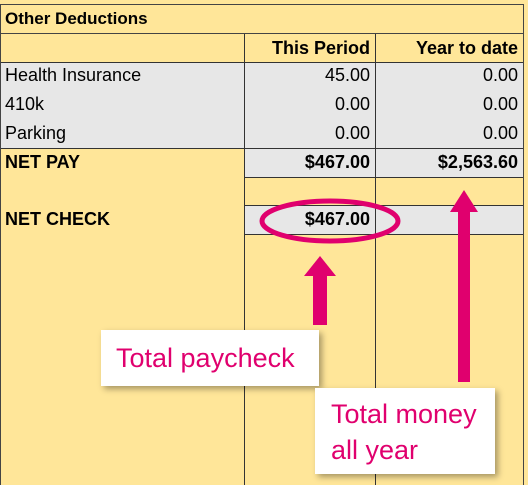  Describe the element at coordinates (404, 414) in the screenshot. I see `callout-total-money-line1: Total money` at that location.